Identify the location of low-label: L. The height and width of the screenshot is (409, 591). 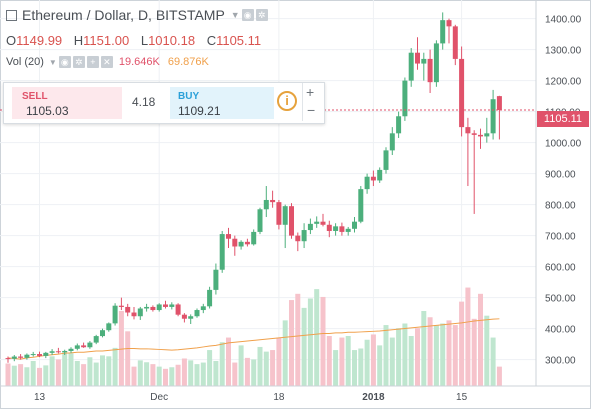
(144, 40).